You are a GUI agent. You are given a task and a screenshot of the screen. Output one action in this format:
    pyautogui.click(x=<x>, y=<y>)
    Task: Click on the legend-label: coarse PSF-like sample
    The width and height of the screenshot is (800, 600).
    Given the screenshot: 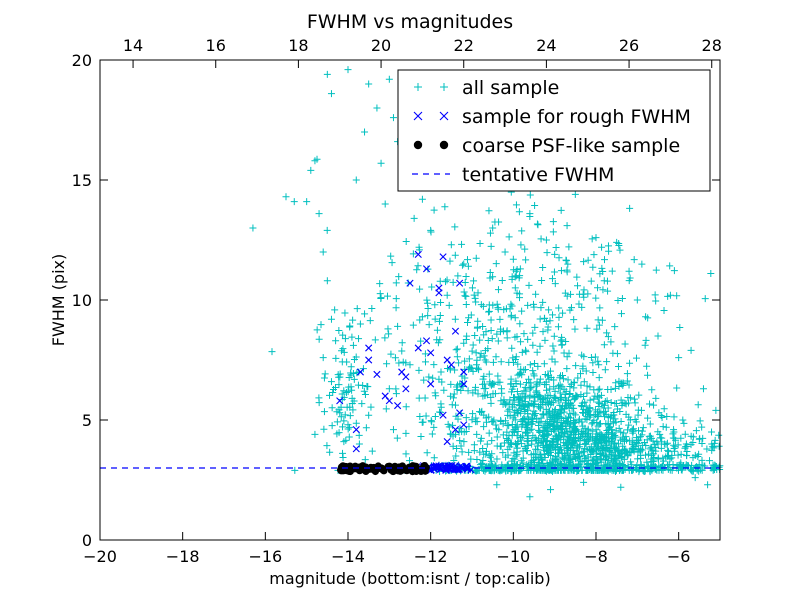 What is the action you would take?
    pyautogui.click(x=571, y=146)
    